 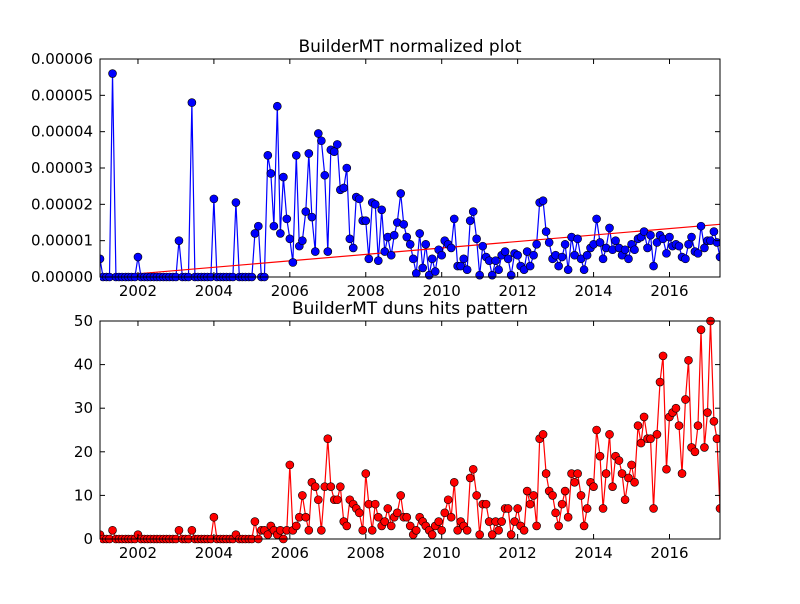 I want to click on y-tick-label: 0, so click(x=88, y=539).